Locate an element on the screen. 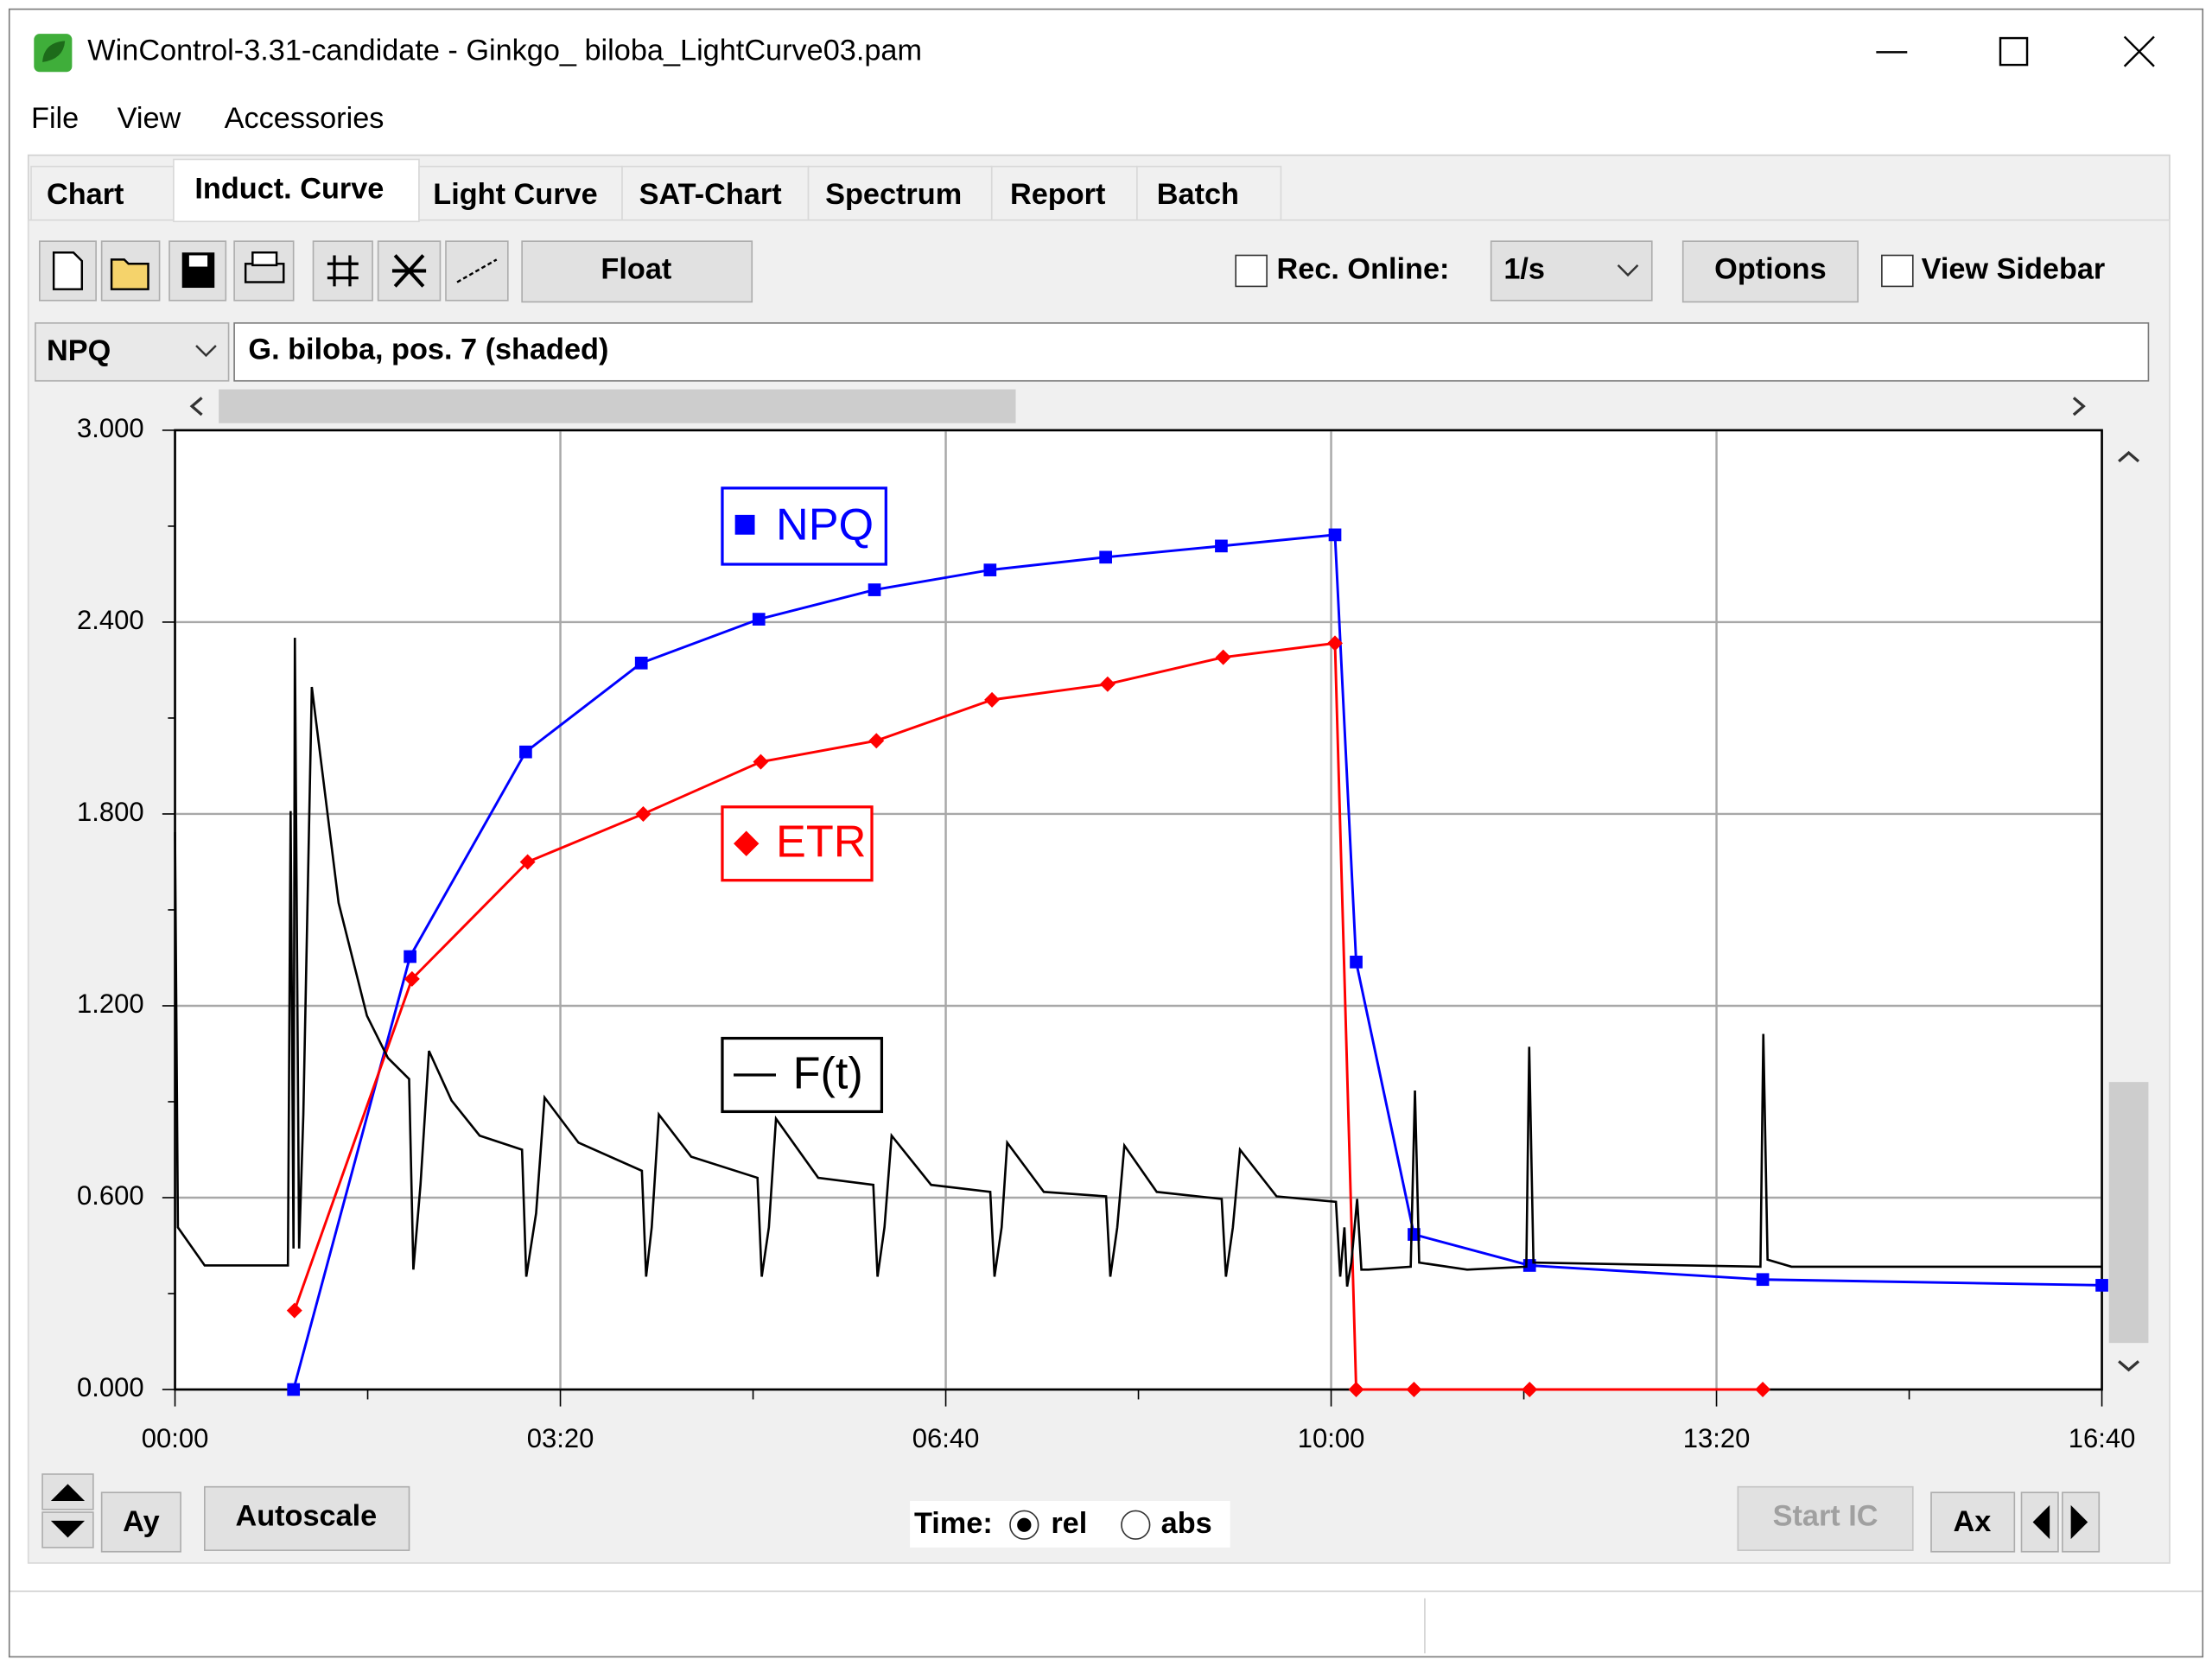  save-button is located at coordinates (197, 271).